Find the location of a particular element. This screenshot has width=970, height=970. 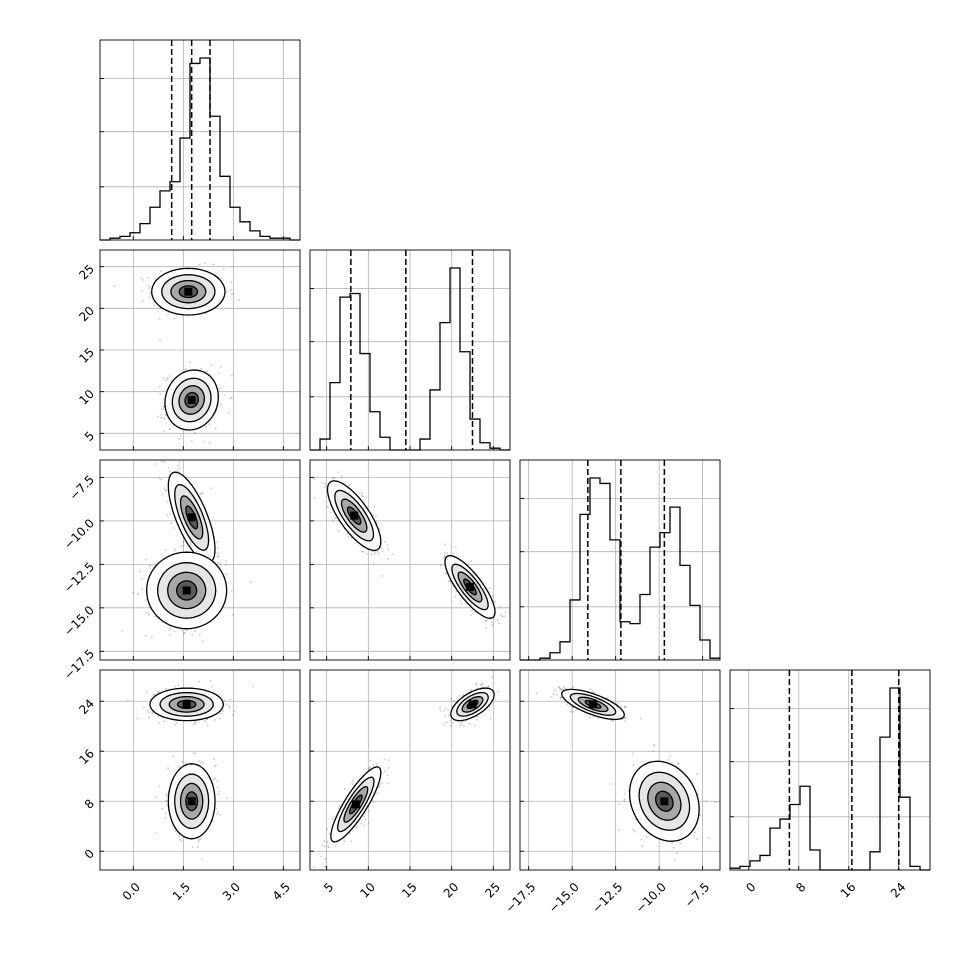

x-tick-label: 8 is located at coordinates (800, 887).